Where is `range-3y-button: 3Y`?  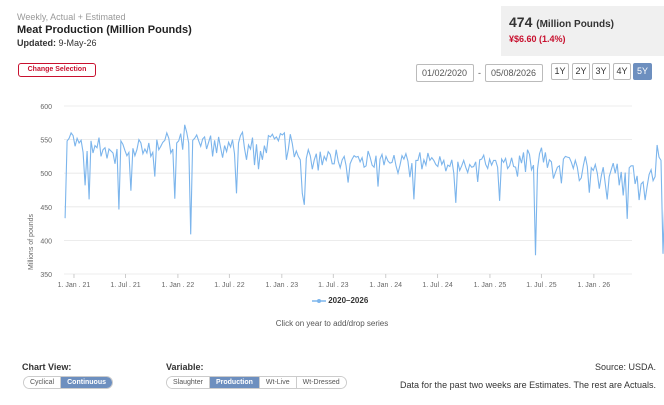 range-3y-button: 3Y is located at coordinates (601, 71).